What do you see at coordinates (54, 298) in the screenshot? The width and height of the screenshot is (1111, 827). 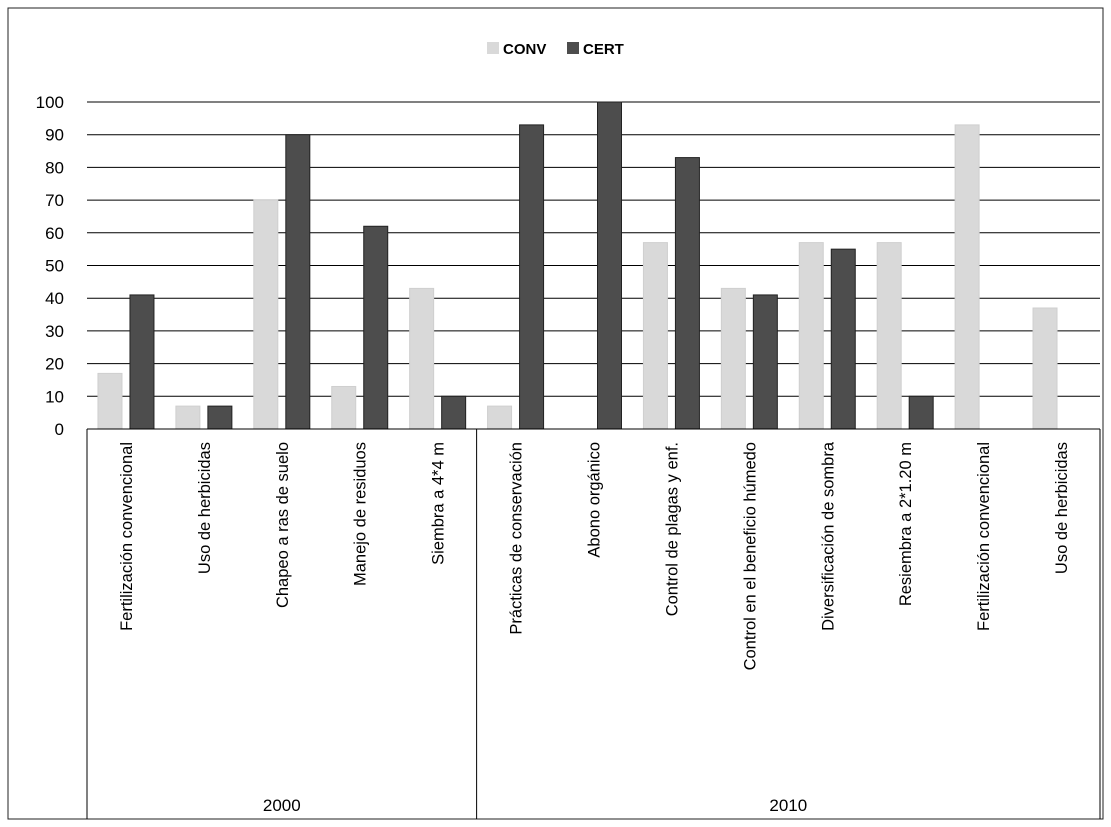 I see `y-tick-label: 40` at bounding box center [54, 298].